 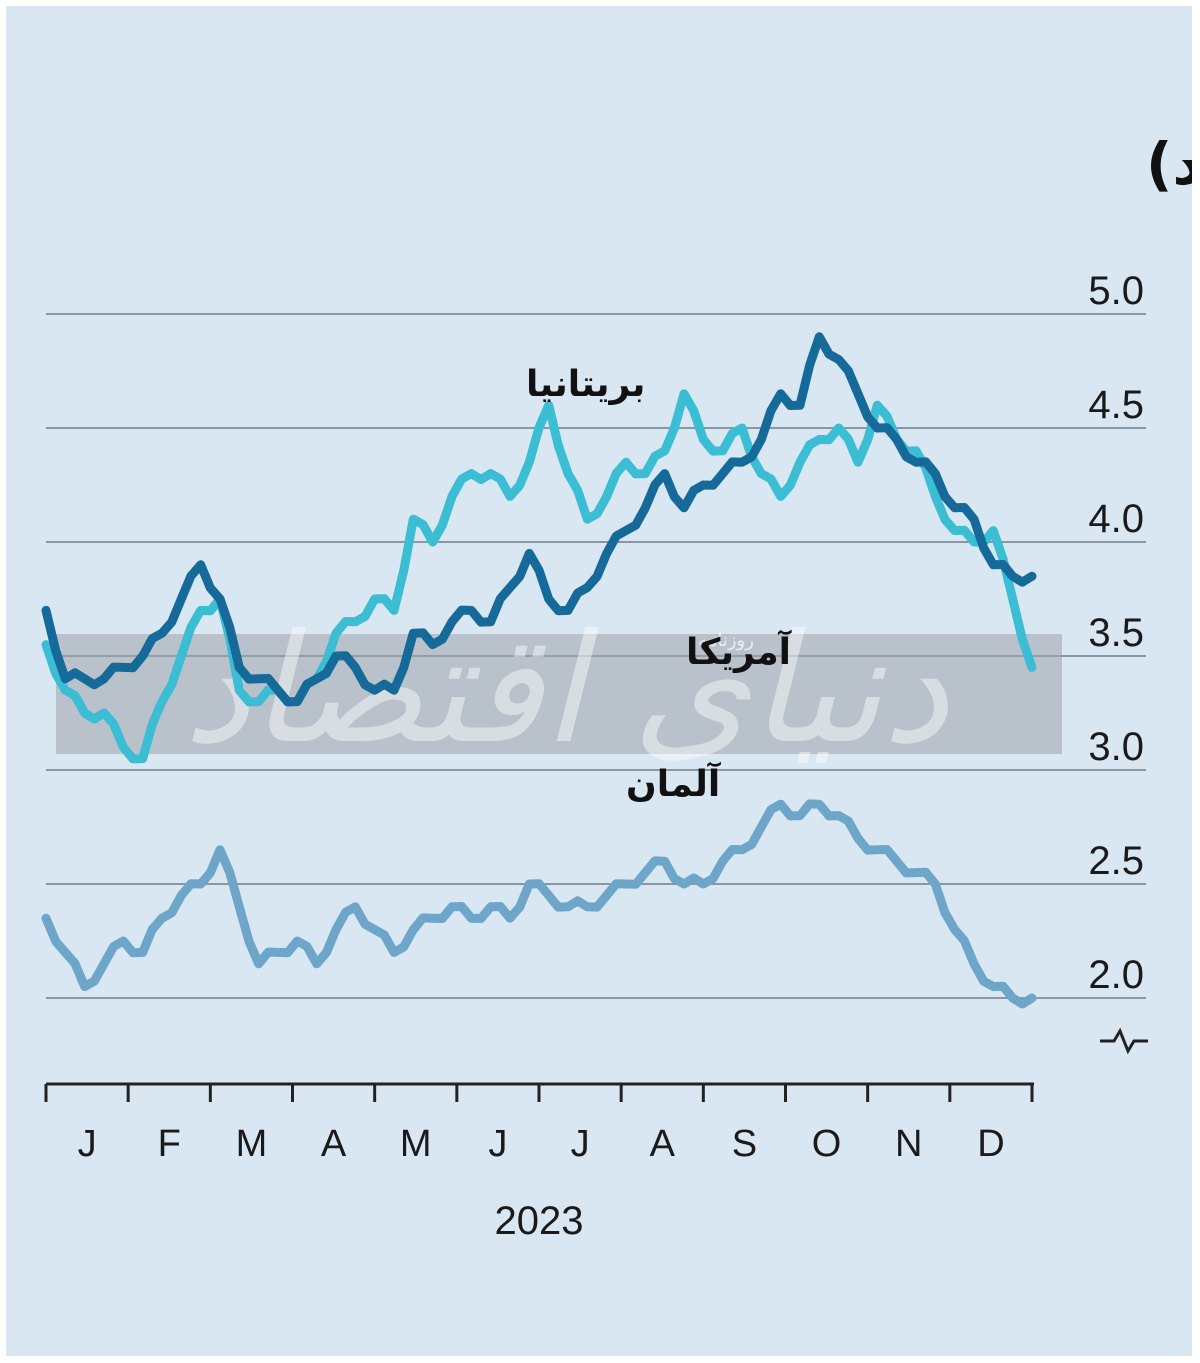 I want to click on y-tick-label: 3.5, so click(x=1116, y=633).